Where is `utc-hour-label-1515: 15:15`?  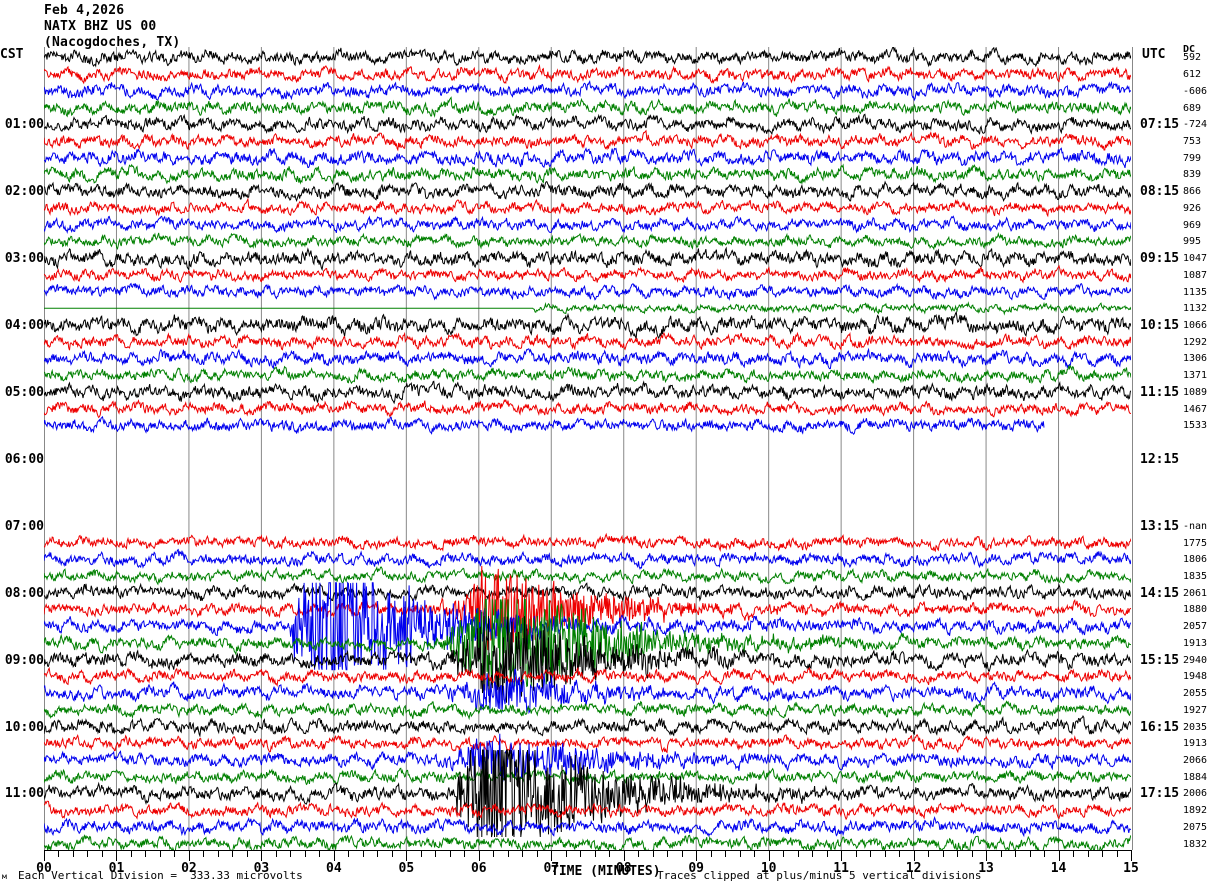 utc-hour-label-1515: 15:15 is located at coordinates (1160, 660).